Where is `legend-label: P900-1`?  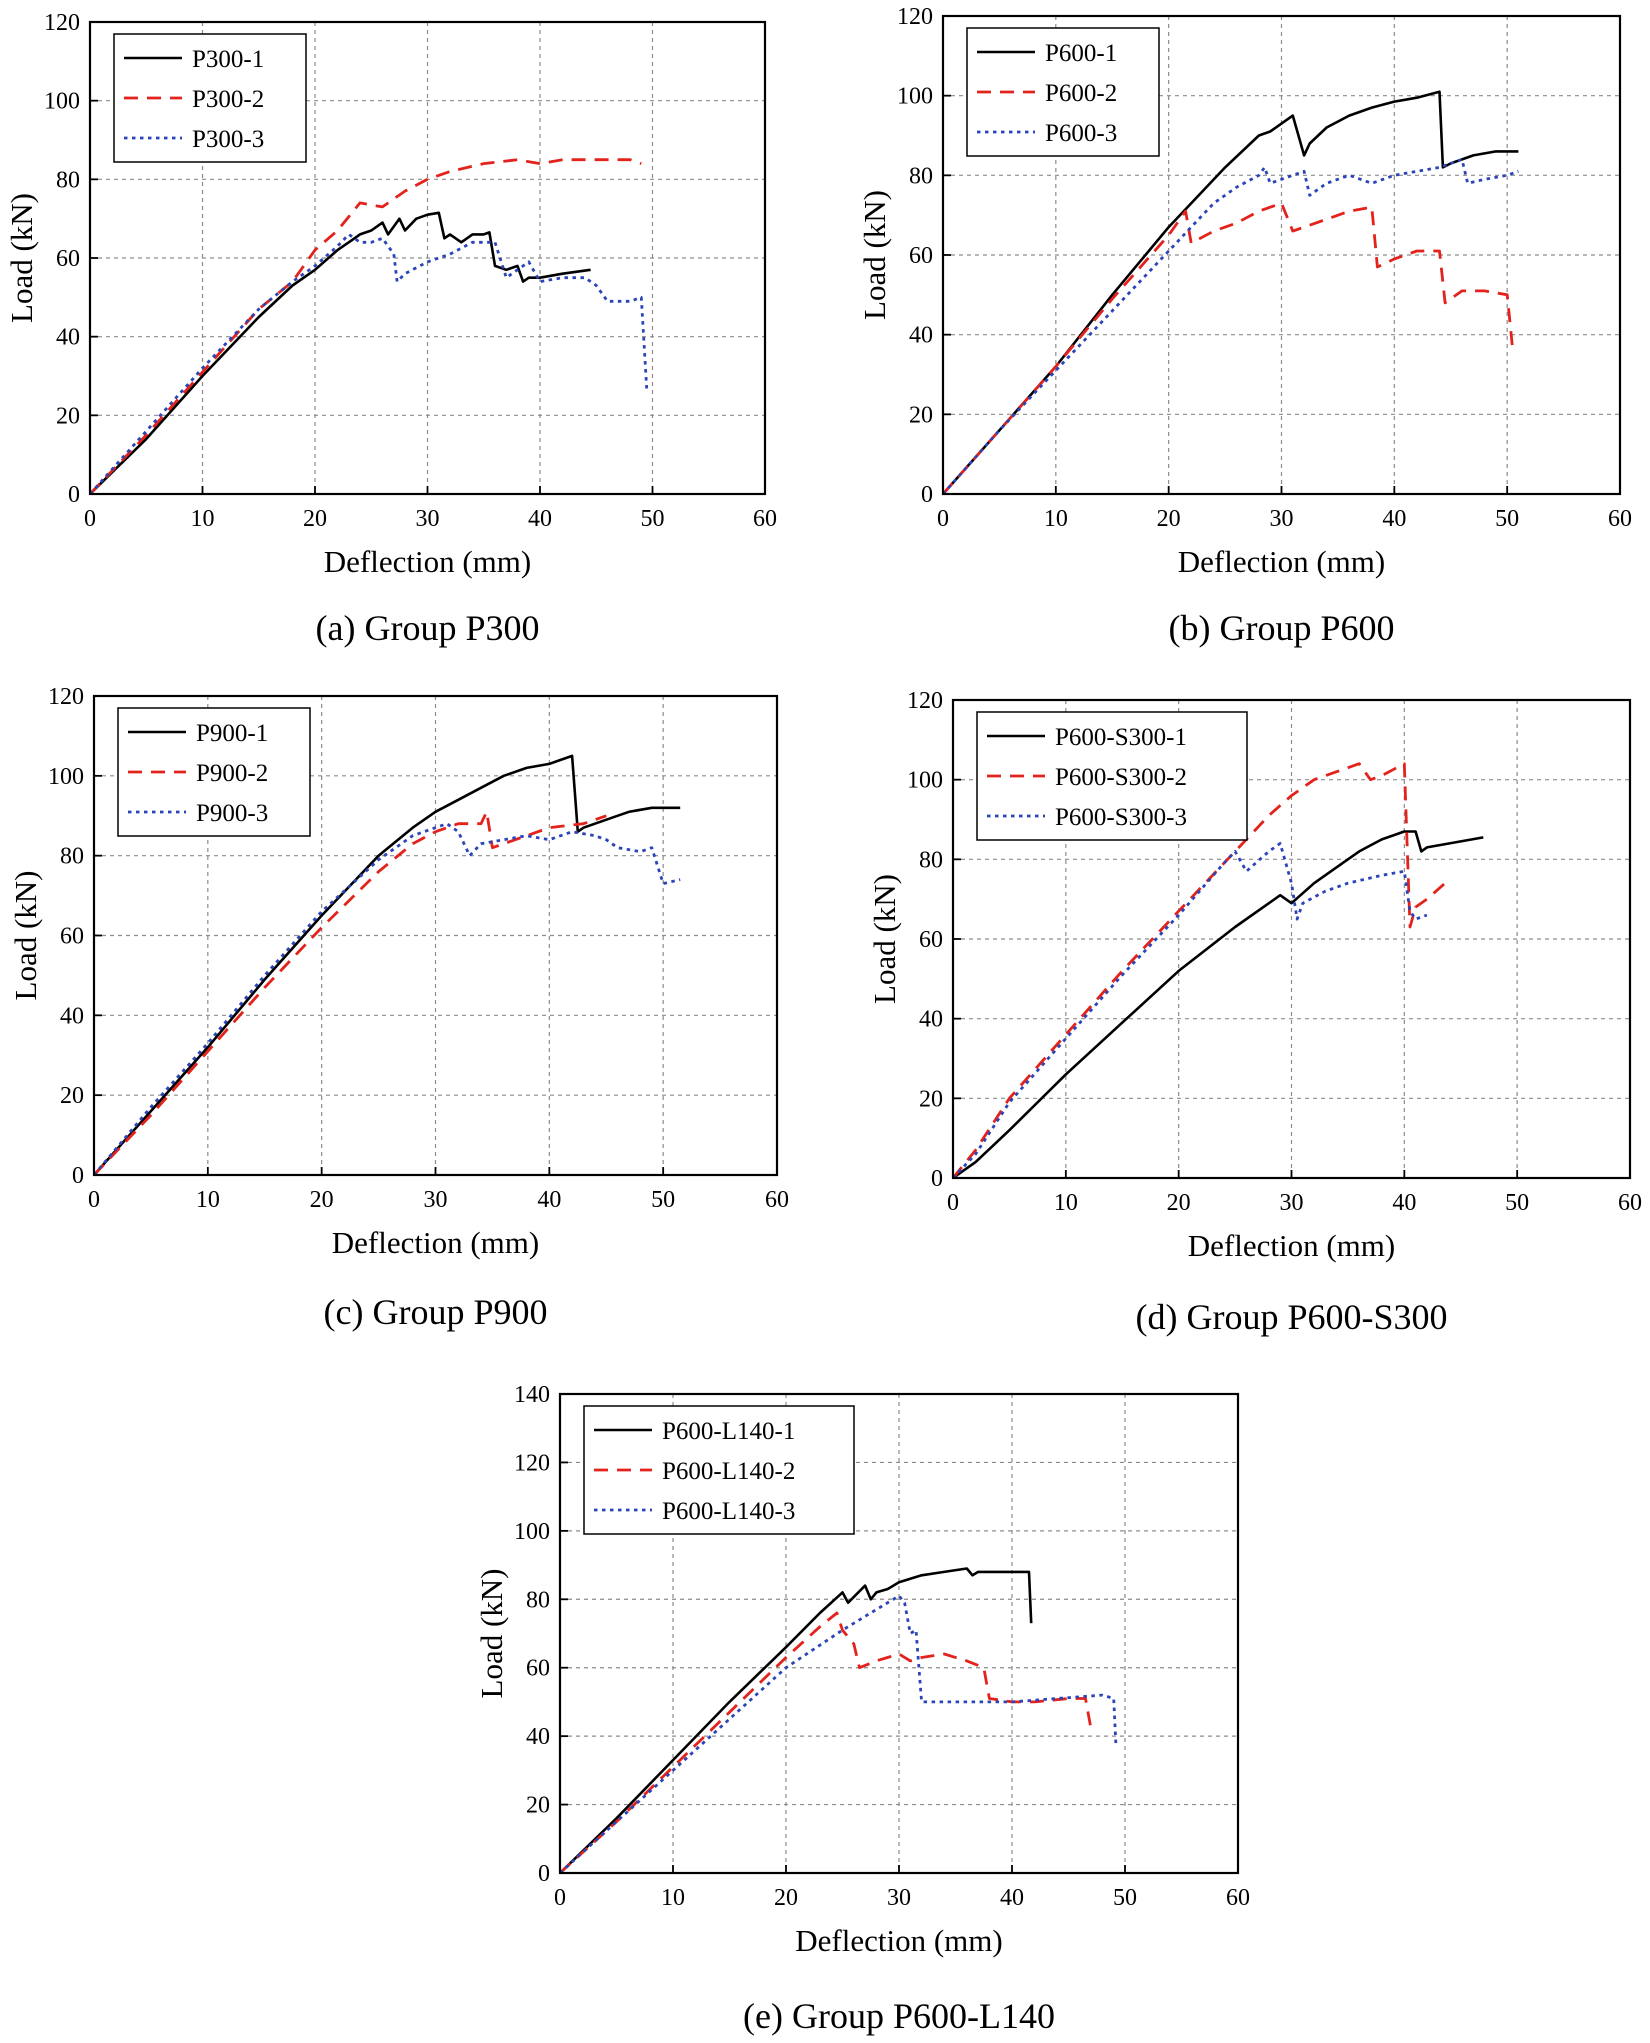
legend-label: P900-1 is located at coordinates (232, 733).